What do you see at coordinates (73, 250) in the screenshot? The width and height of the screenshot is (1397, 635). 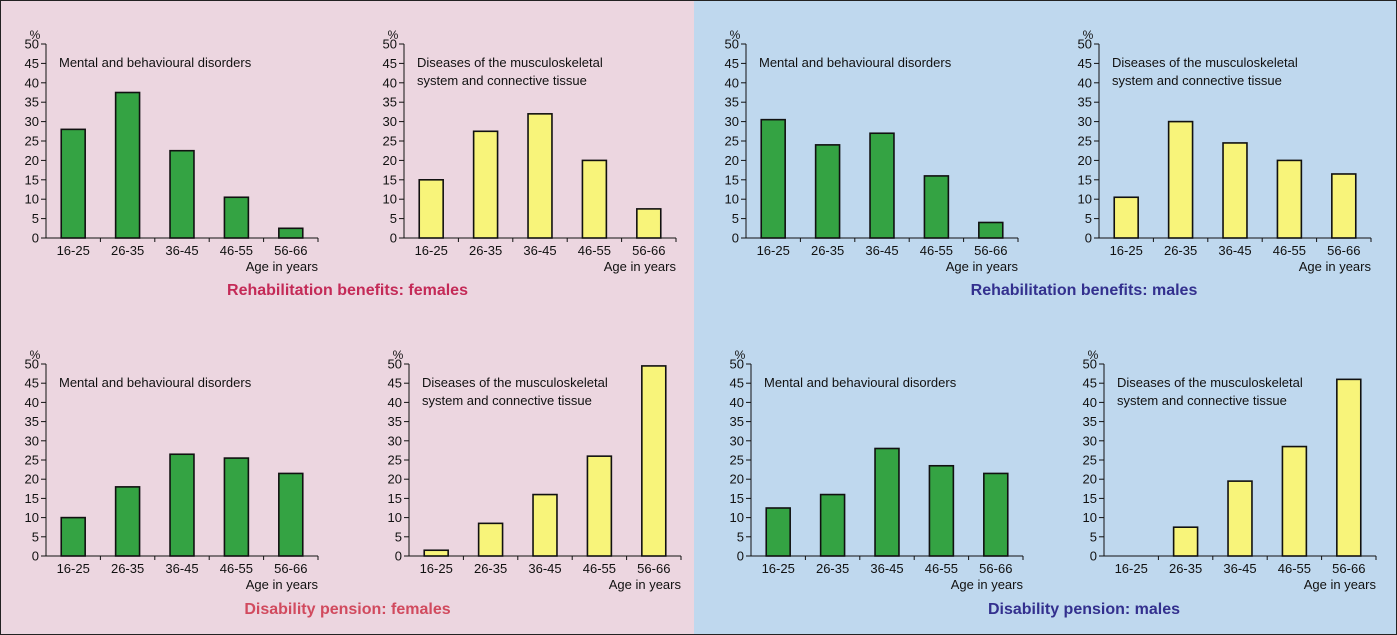 I see `chart-1-x-label-16-25: 16-25` at bounding box center [73, 250].